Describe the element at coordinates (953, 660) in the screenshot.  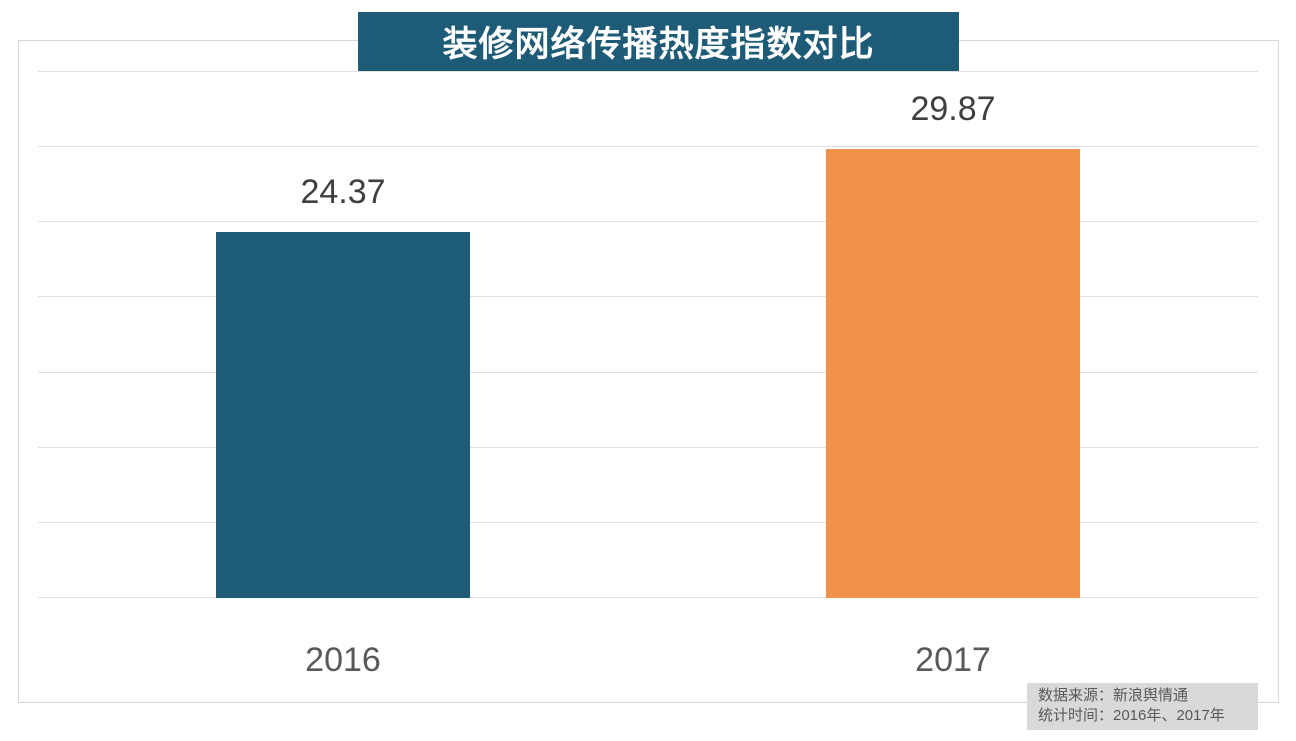
I see `x-axis-label-2017: 2017` at that location.